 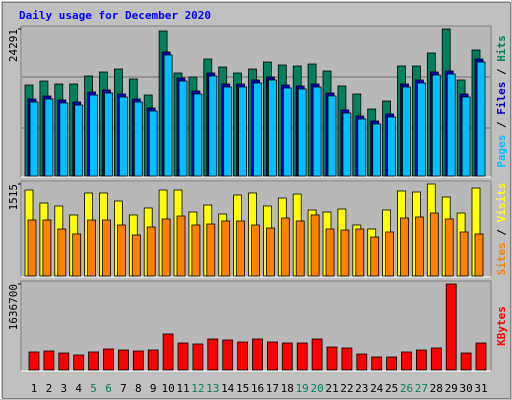 What do you see at coordinates (138, 388) in the screenshot?
I see `x-tick-label: 8` at bounding box center [138, 388].